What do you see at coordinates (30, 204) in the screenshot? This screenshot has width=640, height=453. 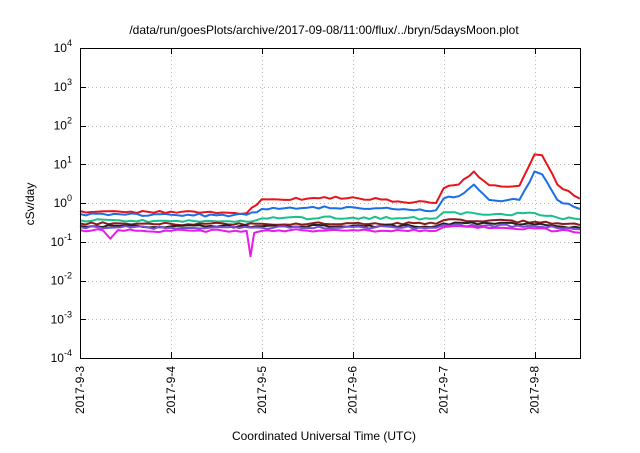 I see `y-axis-title: cSv/day` at bounding box center [30, 204].